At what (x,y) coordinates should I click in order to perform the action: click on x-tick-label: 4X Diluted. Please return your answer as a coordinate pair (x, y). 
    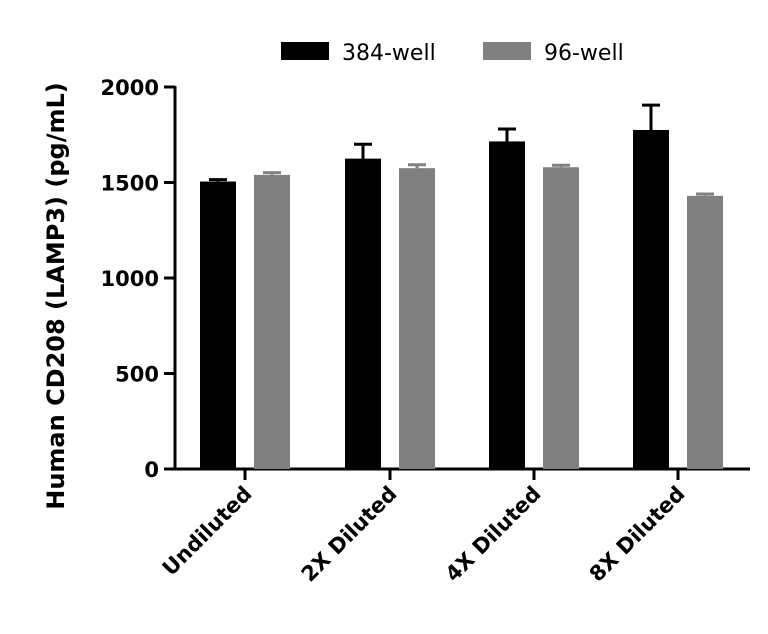
    Looking at the image, I should click on (493, 534).